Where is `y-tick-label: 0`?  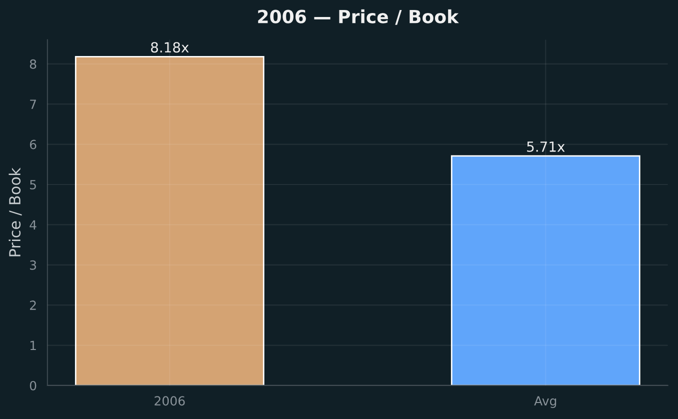
y-tick-label: 0 is located at coordinates (33, 385).